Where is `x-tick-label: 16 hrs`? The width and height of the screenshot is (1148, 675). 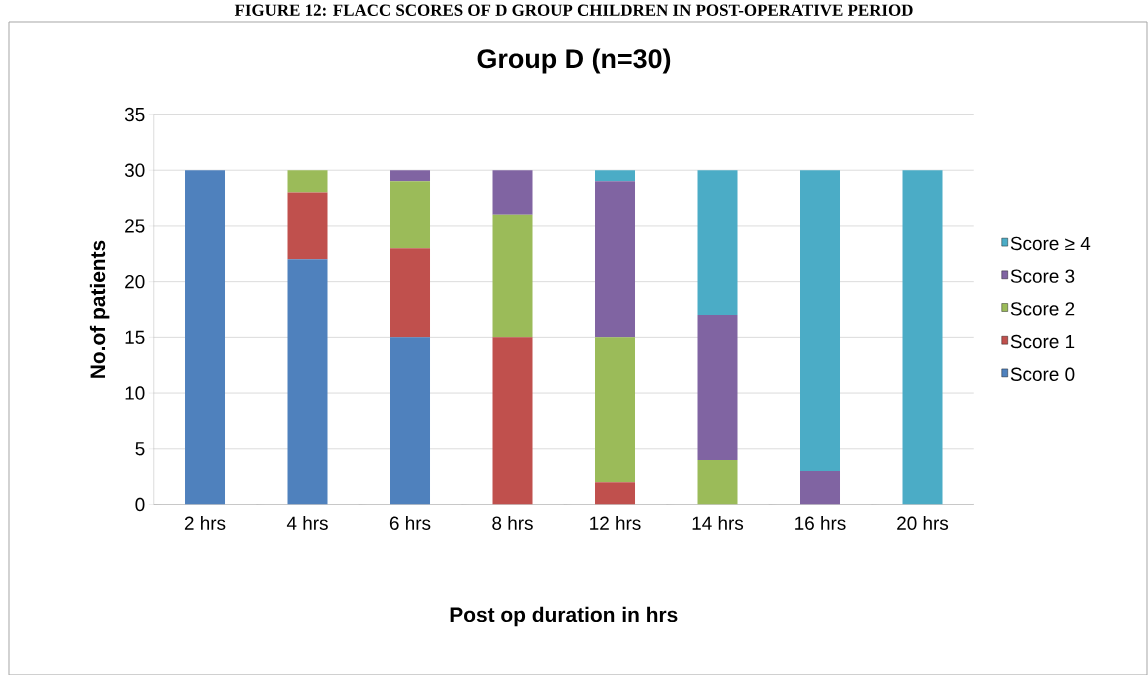 x-tick-label: 16 hrs is located at coordinates (820, 523).